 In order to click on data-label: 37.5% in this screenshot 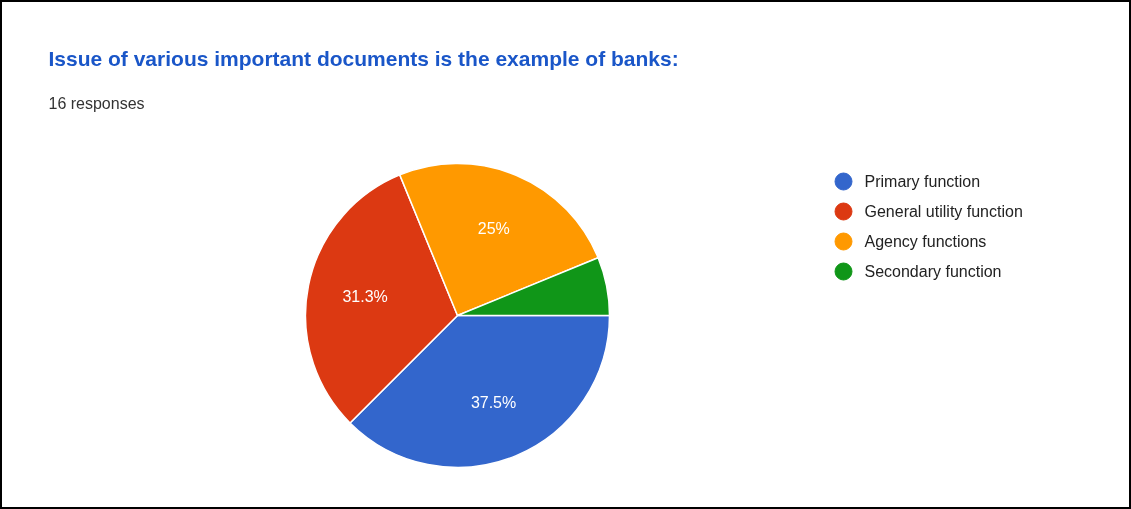, I will do `click(493, 403)`.